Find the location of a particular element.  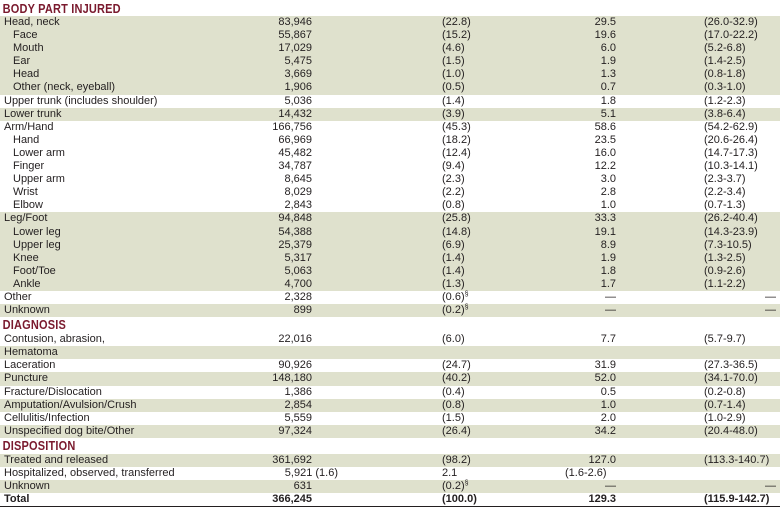

percent-cell: (6.0) is located at coordinates (453, 339).